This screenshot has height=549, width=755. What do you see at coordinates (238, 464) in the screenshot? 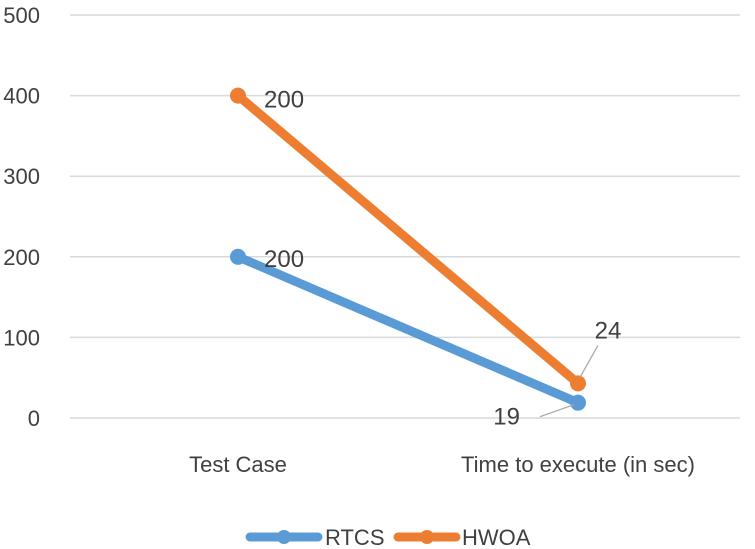
I see `x-tick-label: Test Case` at bounding box center [238, 464].